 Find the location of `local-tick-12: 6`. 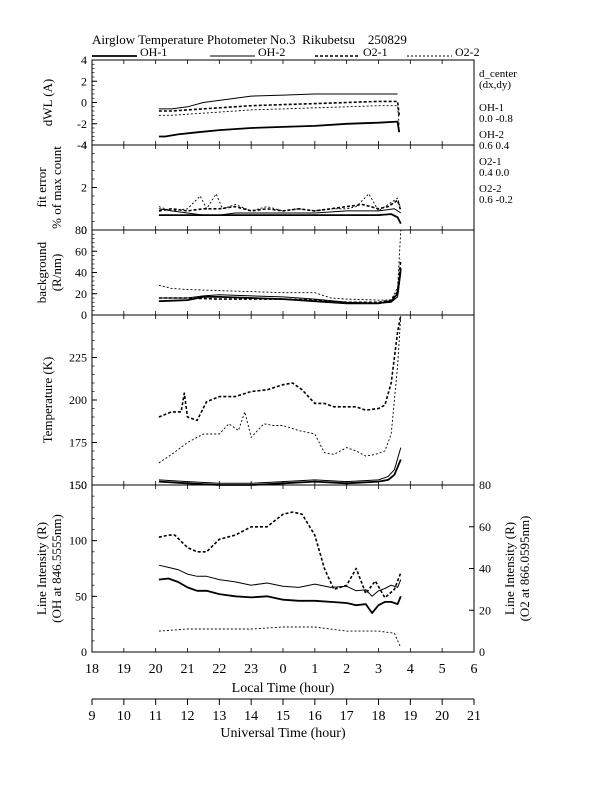

local-tick-12: 6 is located at coordinates (474, 669).